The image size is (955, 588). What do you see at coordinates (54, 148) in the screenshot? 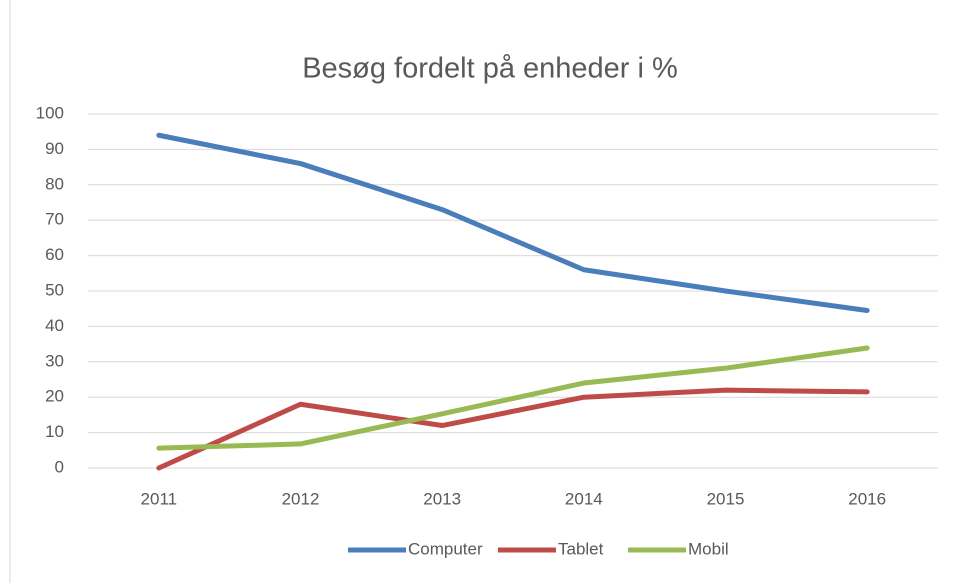
I see `y-tick-label: 90` at bounding box center [54, 148].